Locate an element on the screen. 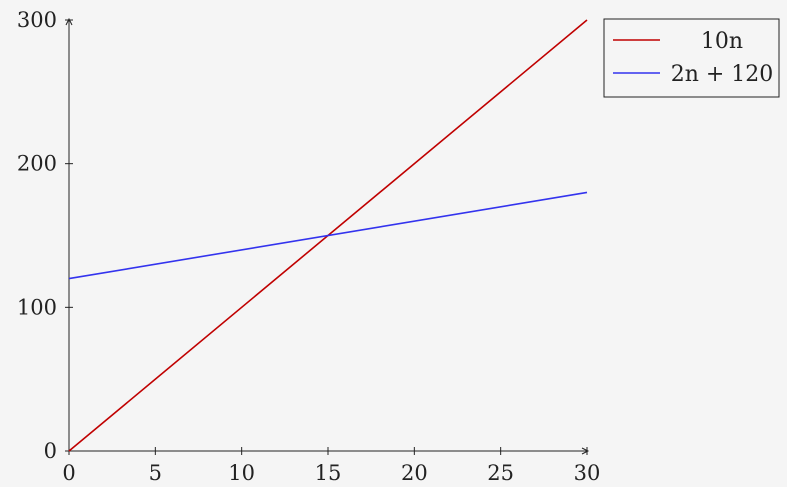 This screenshot has width=787, height=487. x-tick-label: 30 is located at coordinates (587, 473).